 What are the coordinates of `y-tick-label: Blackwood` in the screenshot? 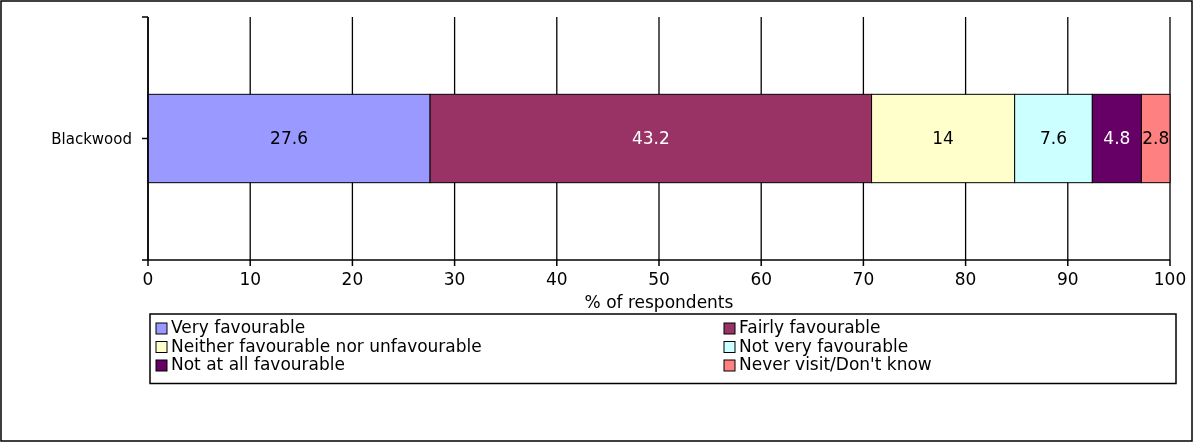 It's located at (91, 138).